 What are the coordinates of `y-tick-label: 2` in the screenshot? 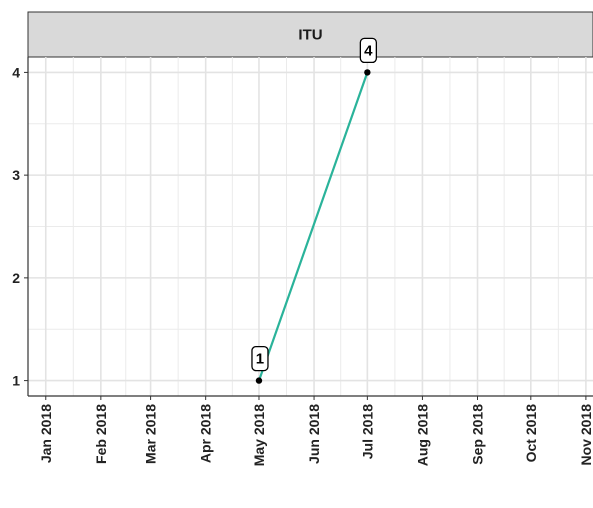 It's located at (16, 278).